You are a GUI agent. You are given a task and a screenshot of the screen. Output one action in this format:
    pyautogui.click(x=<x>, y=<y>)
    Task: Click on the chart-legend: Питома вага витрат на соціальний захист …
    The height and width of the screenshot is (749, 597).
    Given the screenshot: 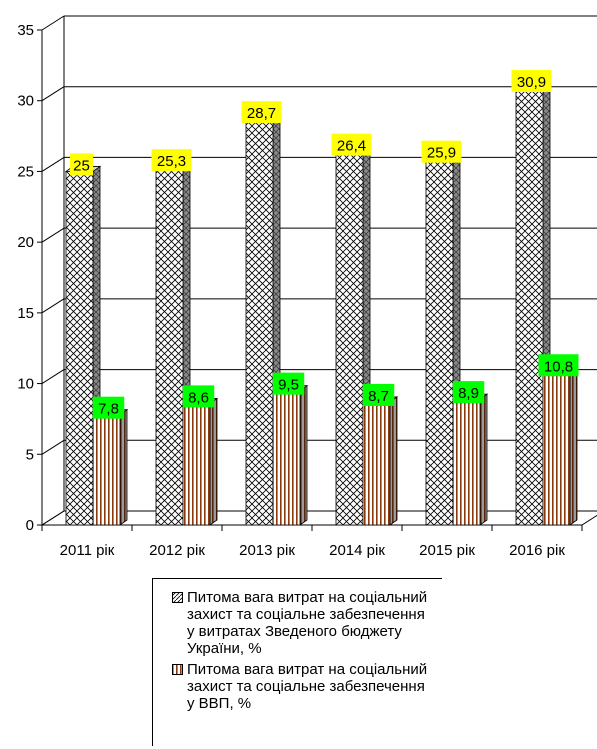 What is the action you would take?
    pyautogui.click(x=297, y=662)
    